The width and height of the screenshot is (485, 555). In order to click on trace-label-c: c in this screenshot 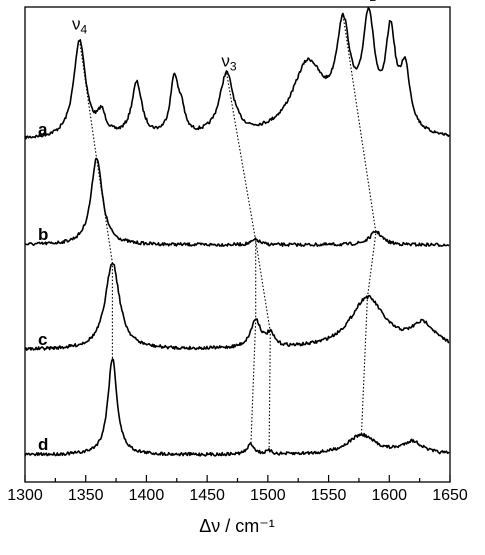, I will do `click(42, 339)`.